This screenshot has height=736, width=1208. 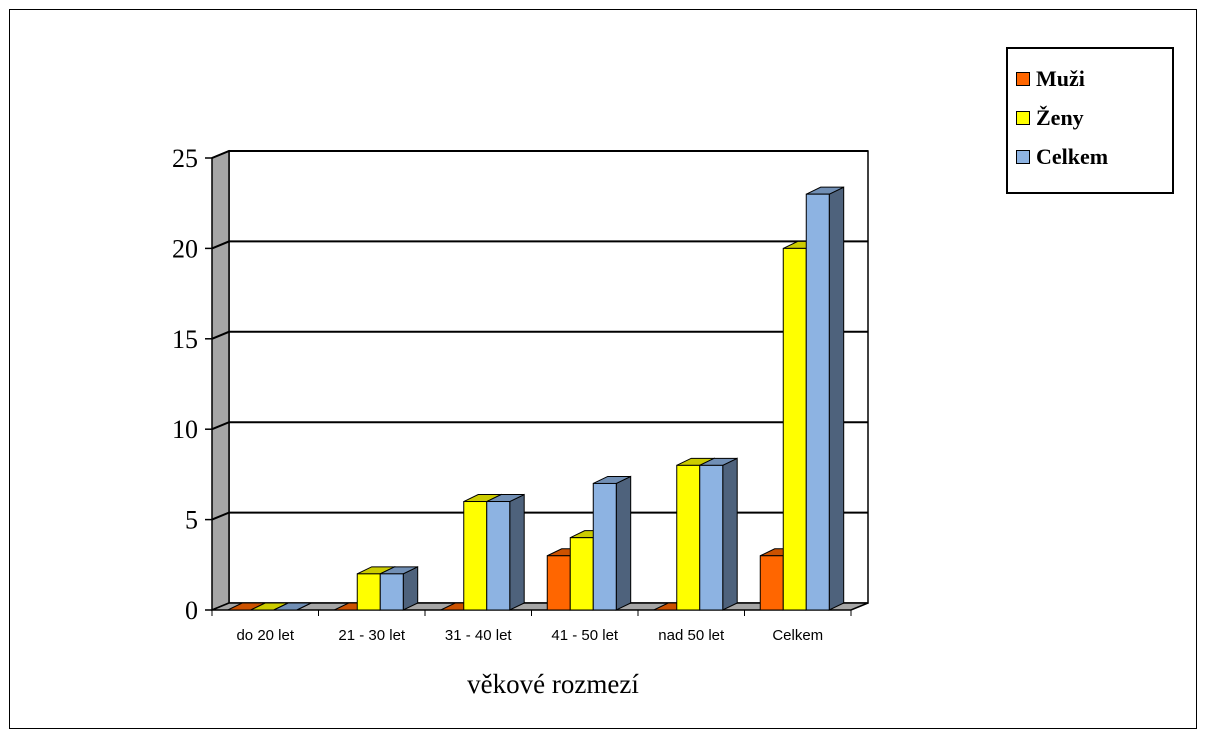 I want to click on y-tick-label: 0, so click(x=191, y=610).